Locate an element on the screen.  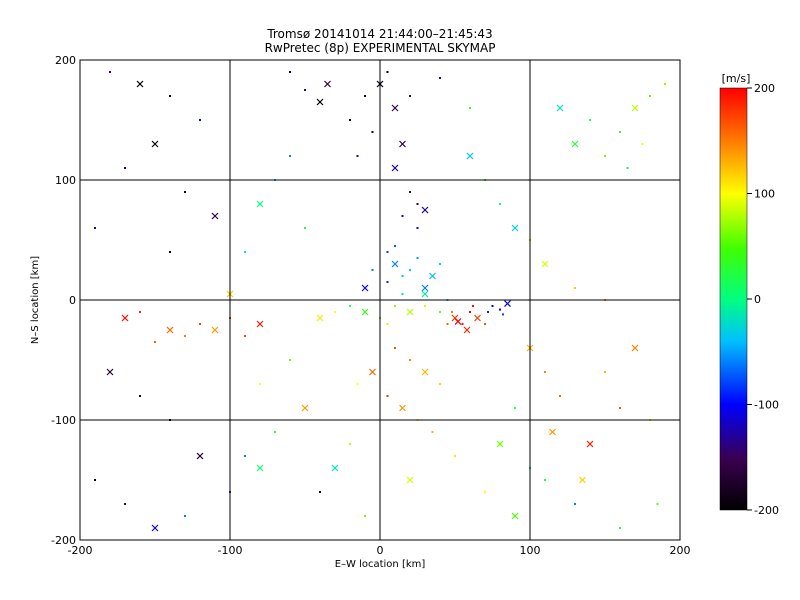
y-axis-ticks: -200 -100 0 100 200 is located at coordinates (63, 300).